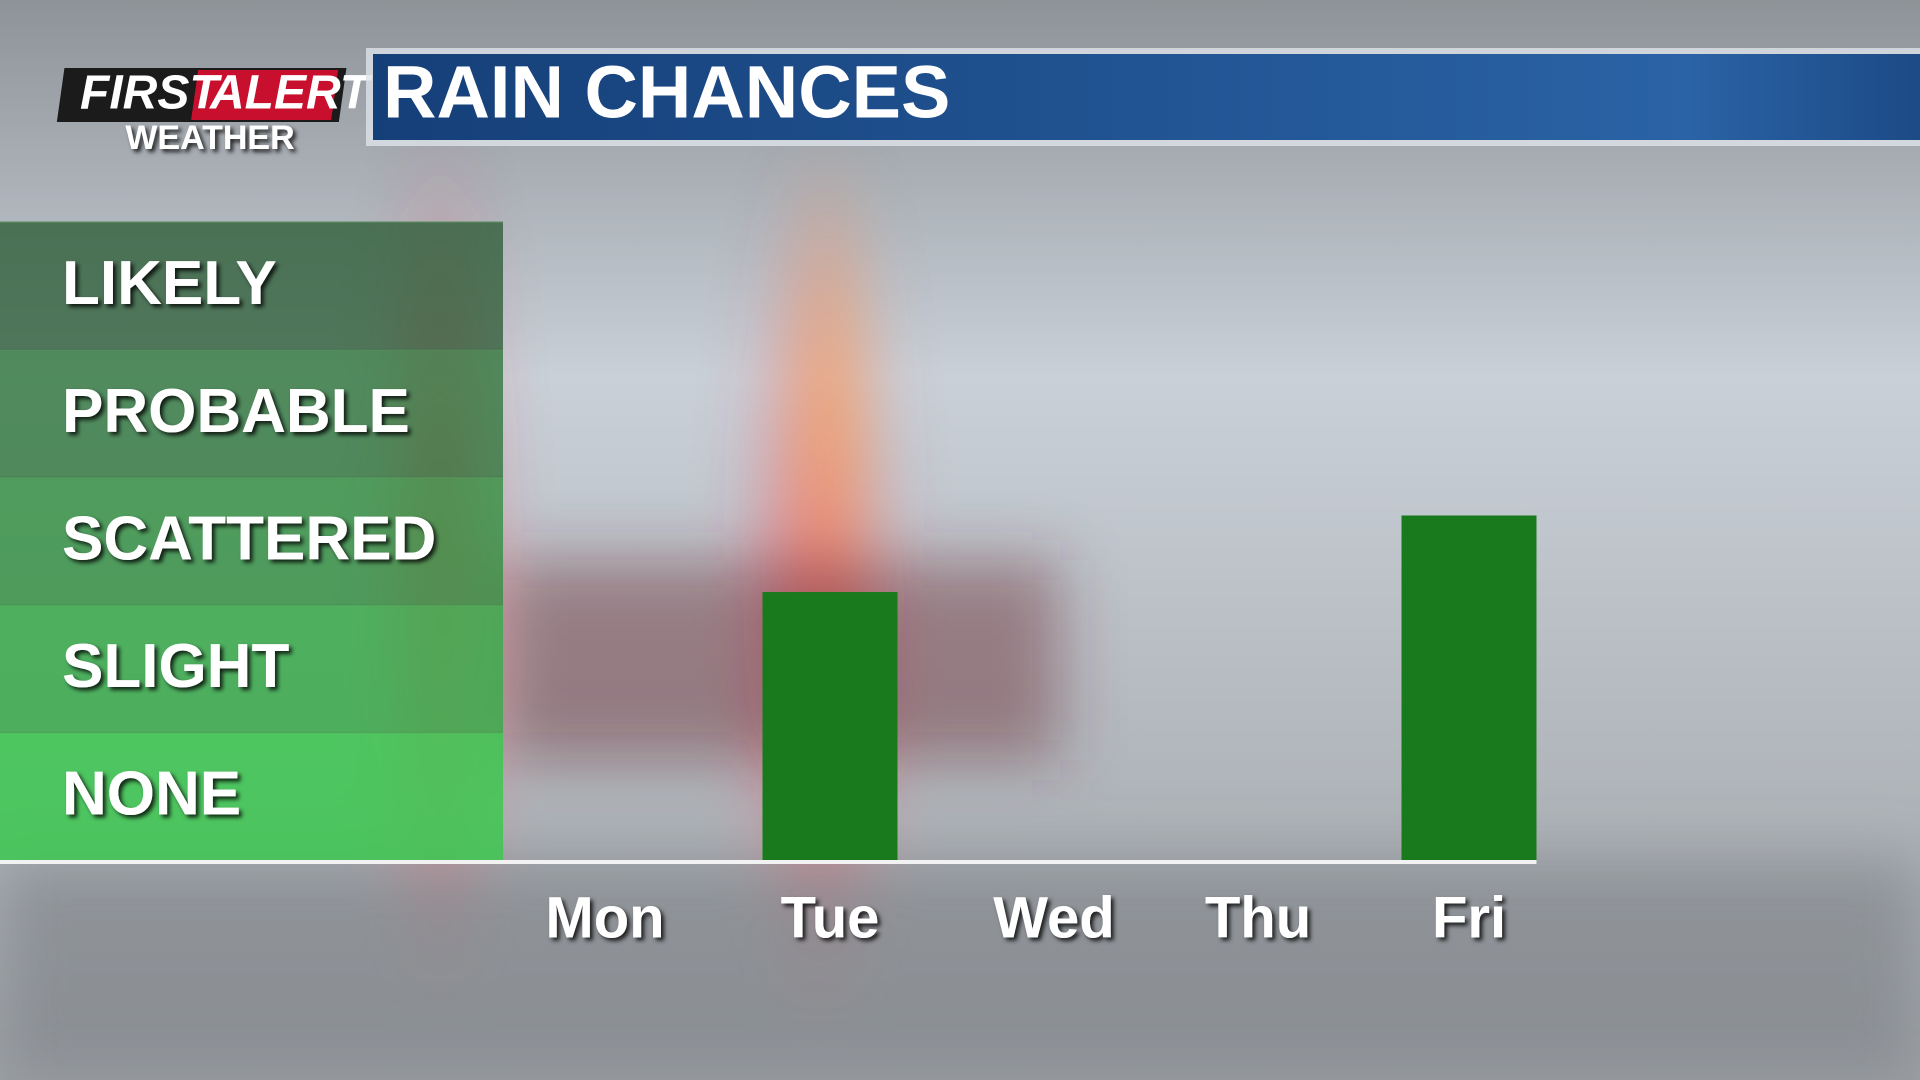  I want to click on logo-weather: WEATHER, so click(209, 138).